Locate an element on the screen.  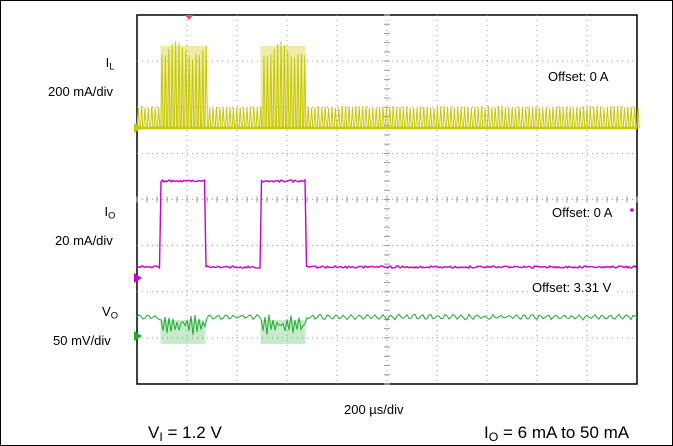
io-offset-label: Offset: 0 A is located at coordinates (582, 212).